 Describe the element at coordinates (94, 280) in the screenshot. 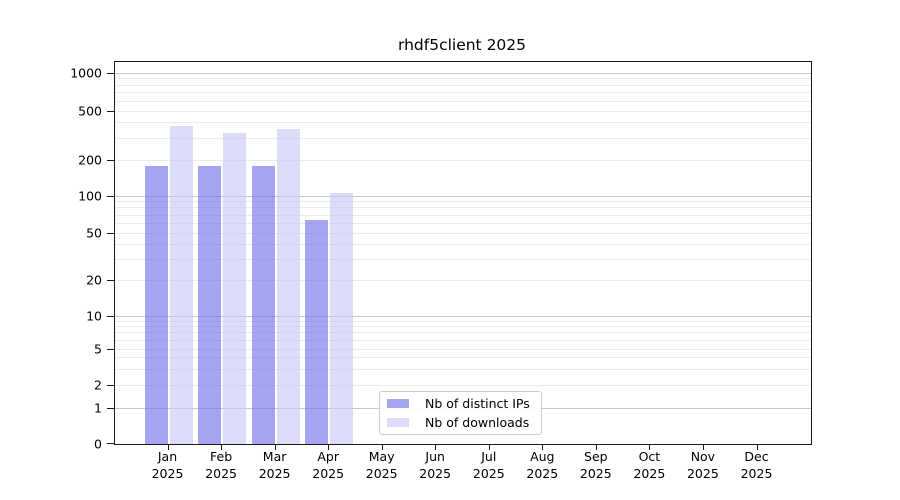

I see `y-tick-label: 20` at that location.